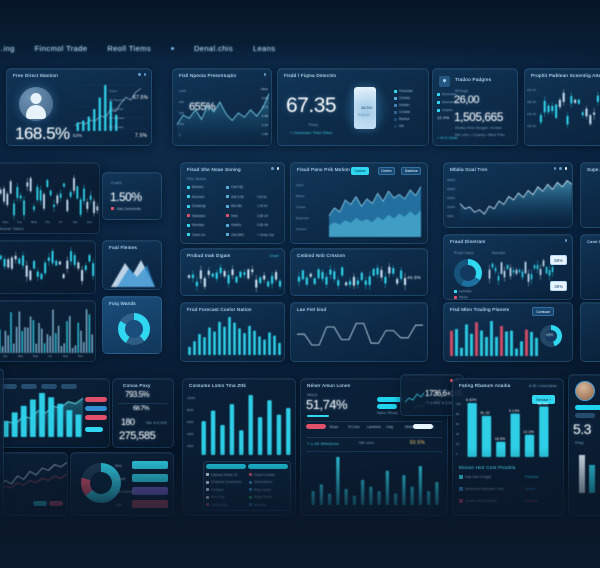 The width and height of the screenshot is (600, 568). I want to click on news-row-value: + Untan Sar, so click(266, 234).